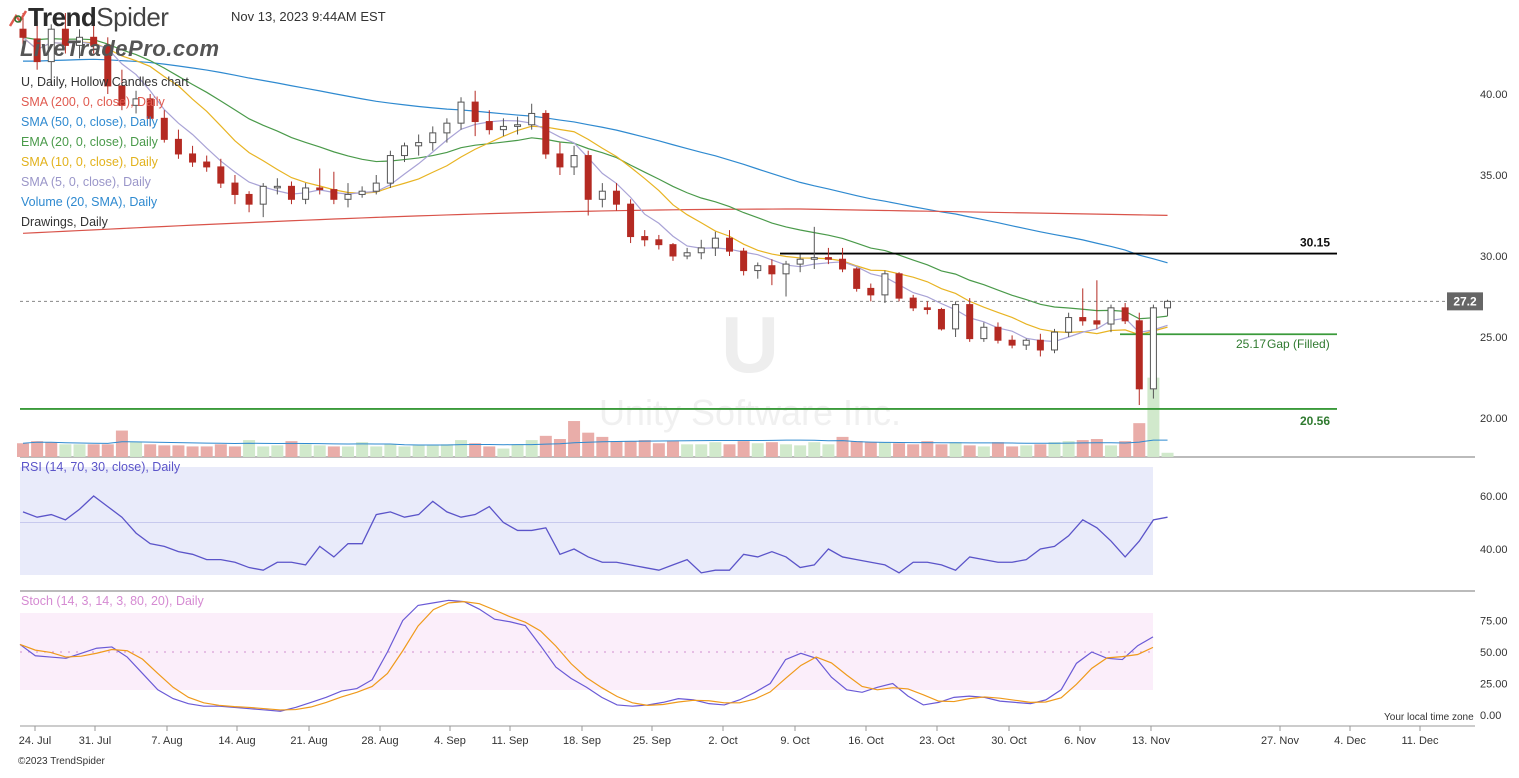 Image resolution: width=1519 pixels, height=778 pixels. What do you see at coordinates (64, 222) in the screenshot?
I see `legend-item-drawings: Drawings, Daily` at bounding box center [64, 222].